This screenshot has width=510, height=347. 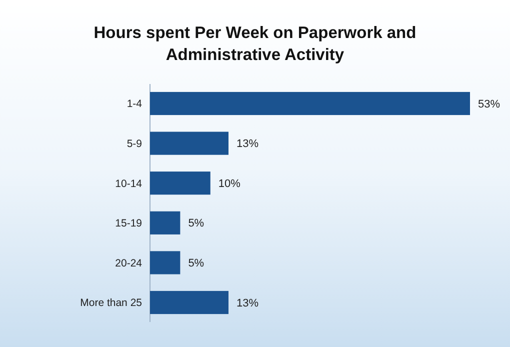 What do you see at coordinates (111, 303) in the screenshot?
I see `y-tick-label: More than 25` at bounding box center [111, 303].